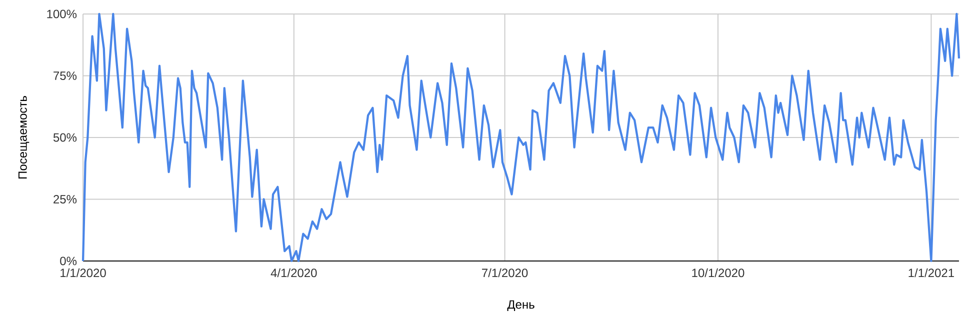 This screenshot has height=321, width=975. Describe the element at coordinates (520, 305) in the screenshot. I see `x-axis-title: День` at that location.